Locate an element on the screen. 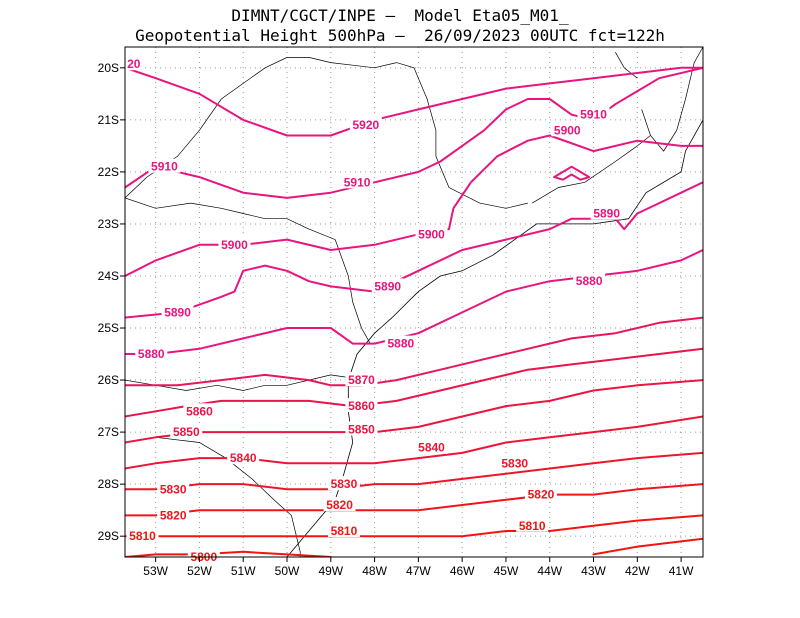  contour-label: 5920 is located at coordinates (365, 124).